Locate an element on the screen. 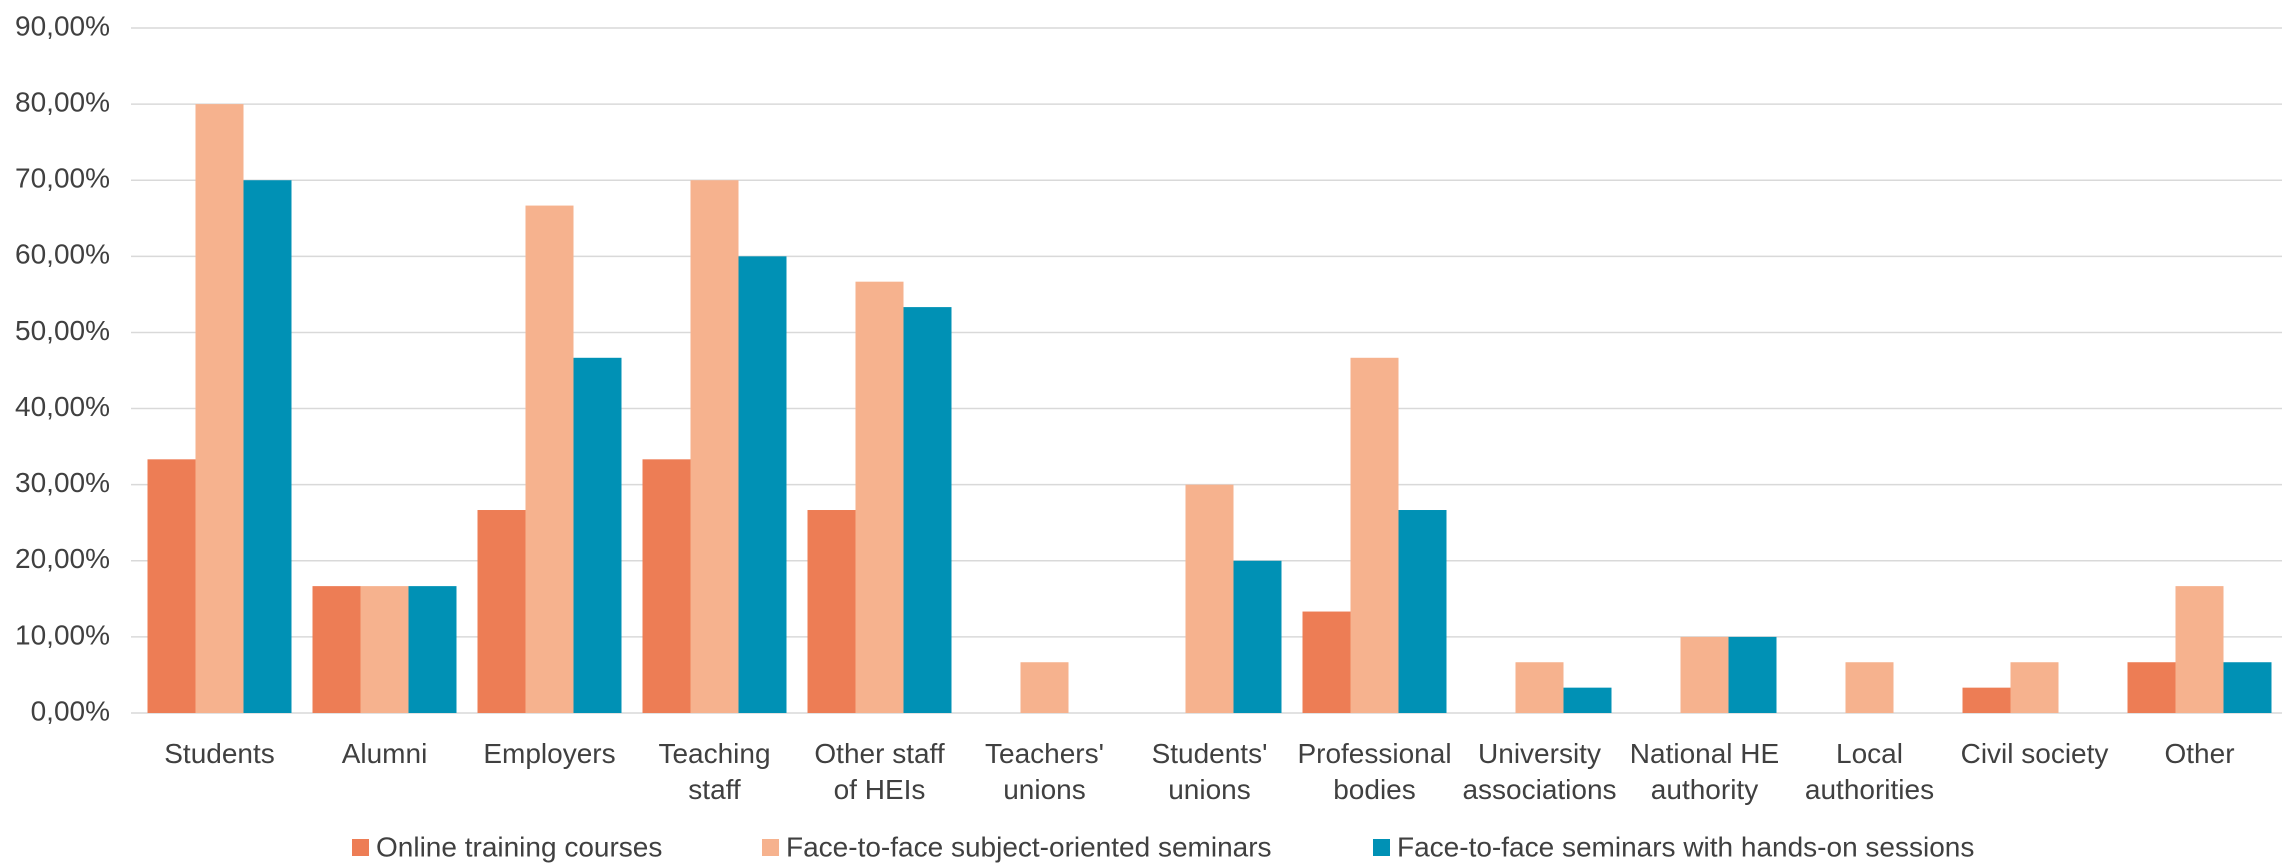 Image resolution: width=2282 pixels, height=866 pixels. x-tick-label: Teachers' unions is located at coordinates (1044, 771).